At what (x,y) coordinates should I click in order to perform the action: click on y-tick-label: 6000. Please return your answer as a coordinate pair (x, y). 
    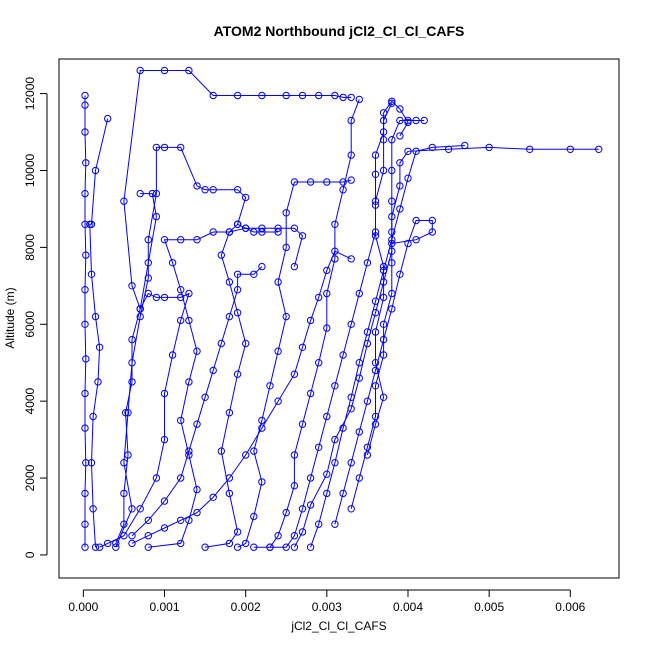
    Looking at the image, I should click on (30, 324).